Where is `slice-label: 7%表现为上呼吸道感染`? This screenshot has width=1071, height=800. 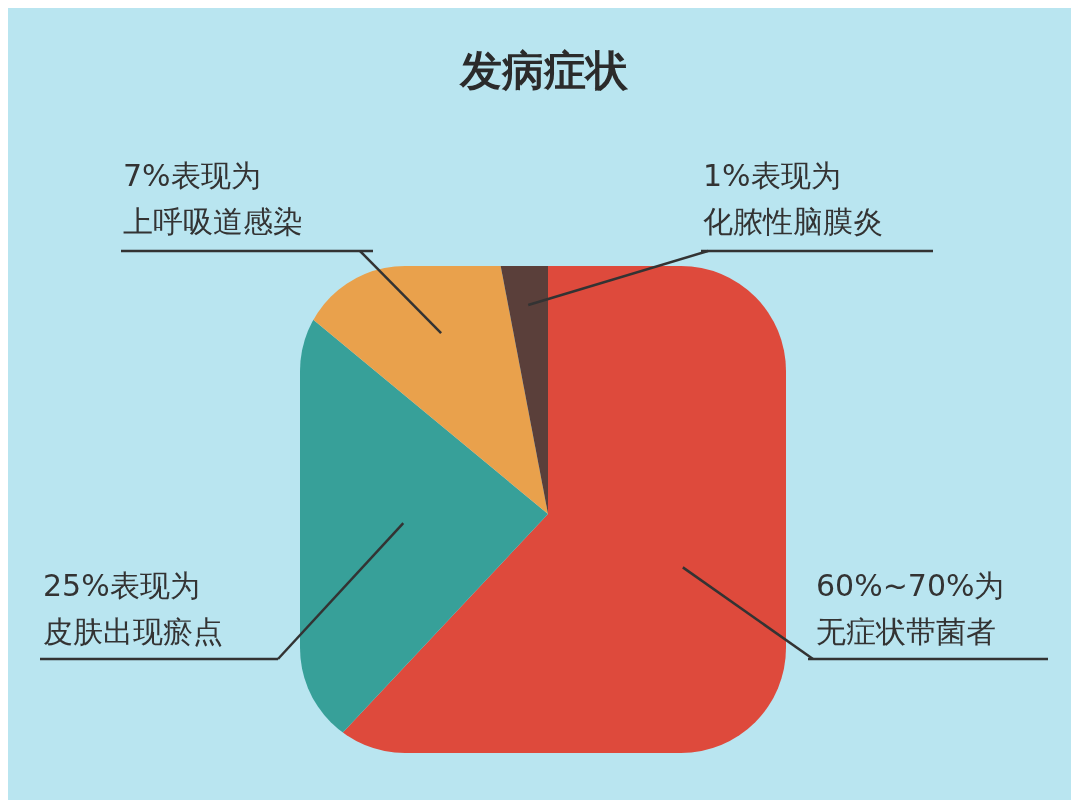
slice-label: 7%表现为上呼吸道感染 is located at coordinates (213, 198).